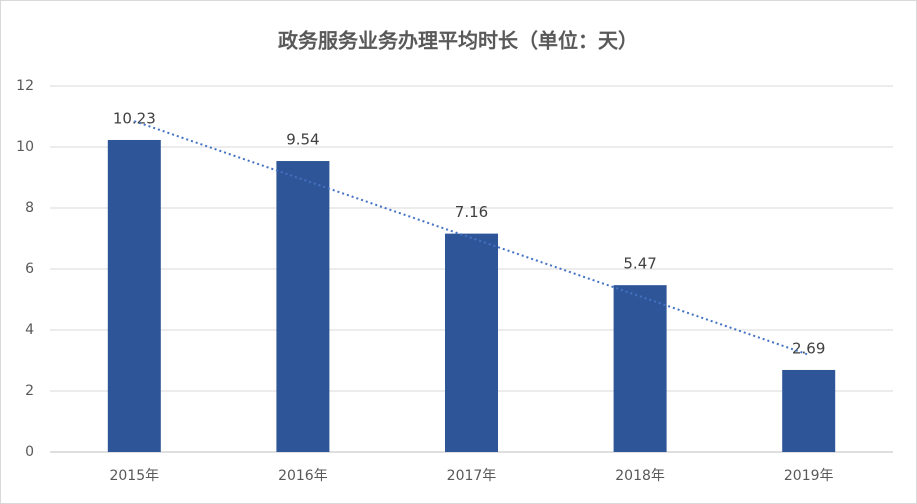 This screenshot has height=504, width=917. What do you see at coordinates (29, 208) in the screenshot?
I see `y-tick-label: 8` at bounding box center [29, 208].